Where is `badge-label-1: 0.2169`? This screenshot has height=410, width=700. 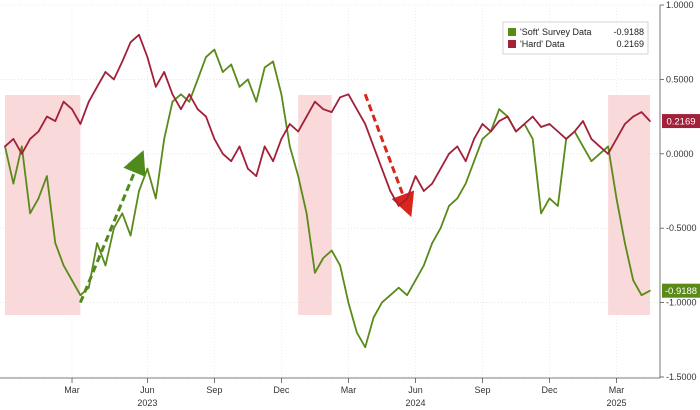 badge-label-1: 0.2169 is located at coordinates (680, 122).